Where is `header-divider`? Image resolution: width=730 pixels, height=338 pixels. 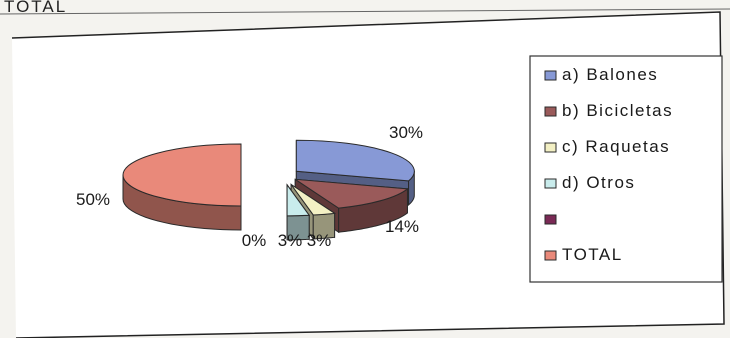
header-divider is located at coordinates (365, 11).